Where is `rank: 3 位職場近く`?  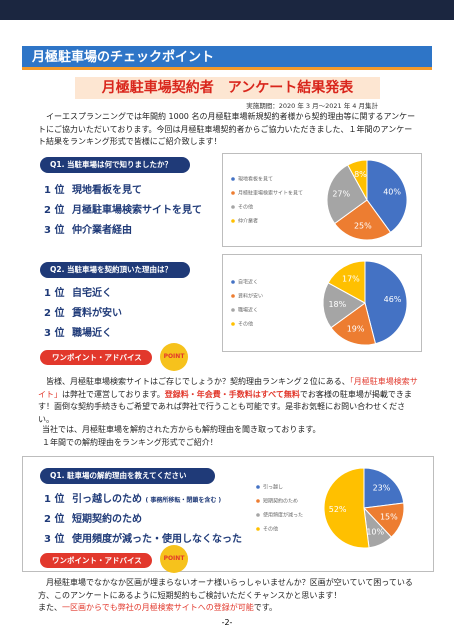
rank: 3 位職場近く is located at coordinates (78, 331).